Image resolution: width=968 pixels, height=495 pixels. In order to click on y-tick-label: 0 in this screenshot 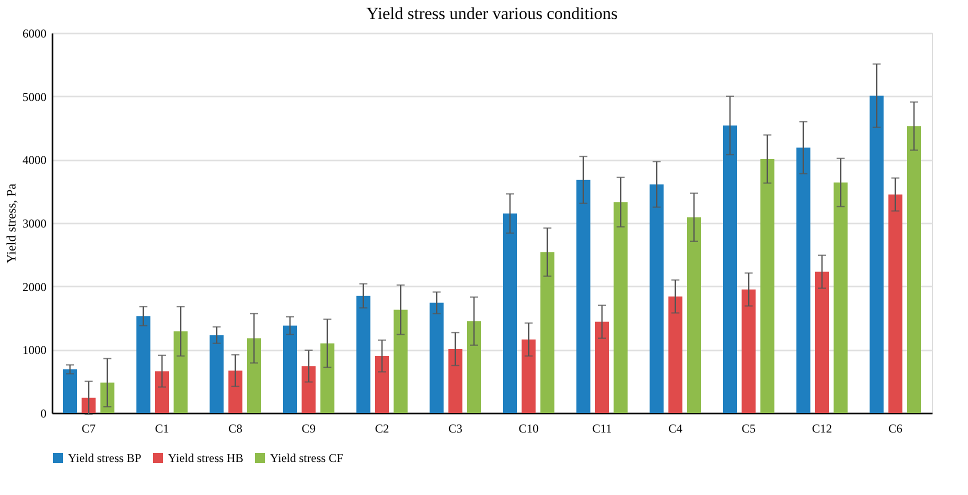, I will do `click(43, 413)`.